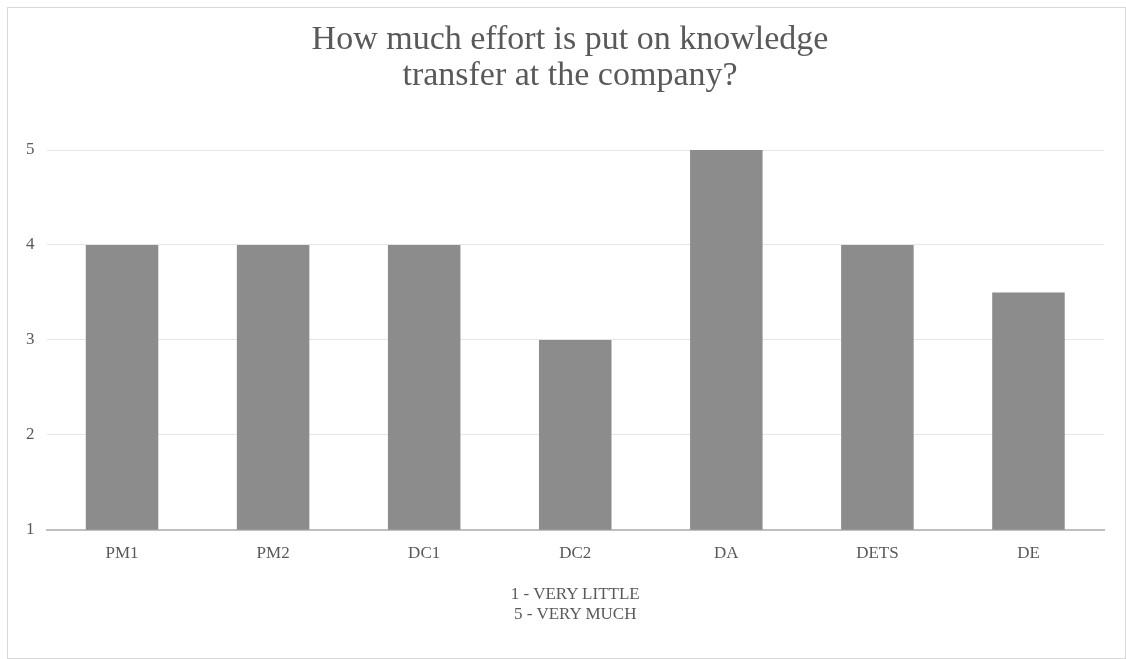 The height and width of the screenshot is (659, 1126). What do you see at coordinates (727, 553) in the screenshot?
I see `x-tick-label: DA` at bounding box center [727, 553].